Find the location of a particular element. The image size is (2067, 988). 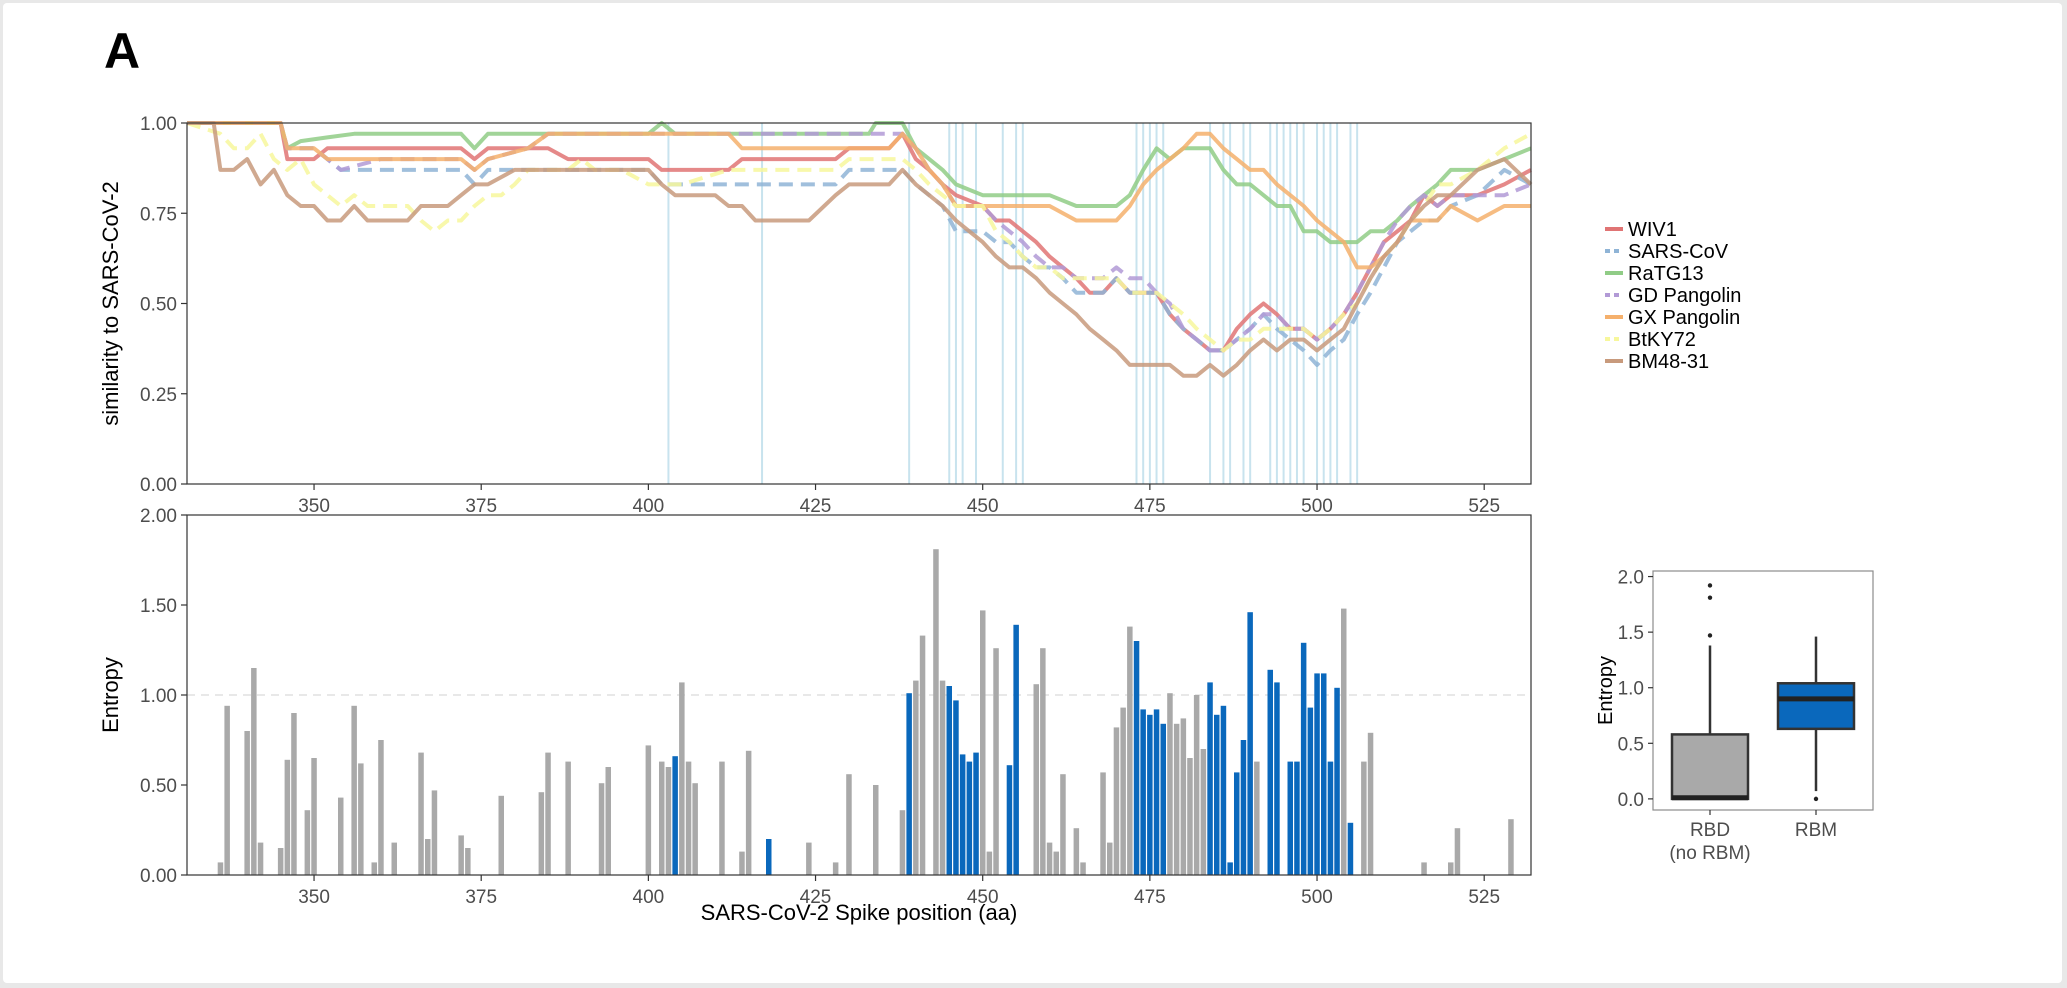

legend-label: SARS-CoV is located at coordinates (1678, 252).